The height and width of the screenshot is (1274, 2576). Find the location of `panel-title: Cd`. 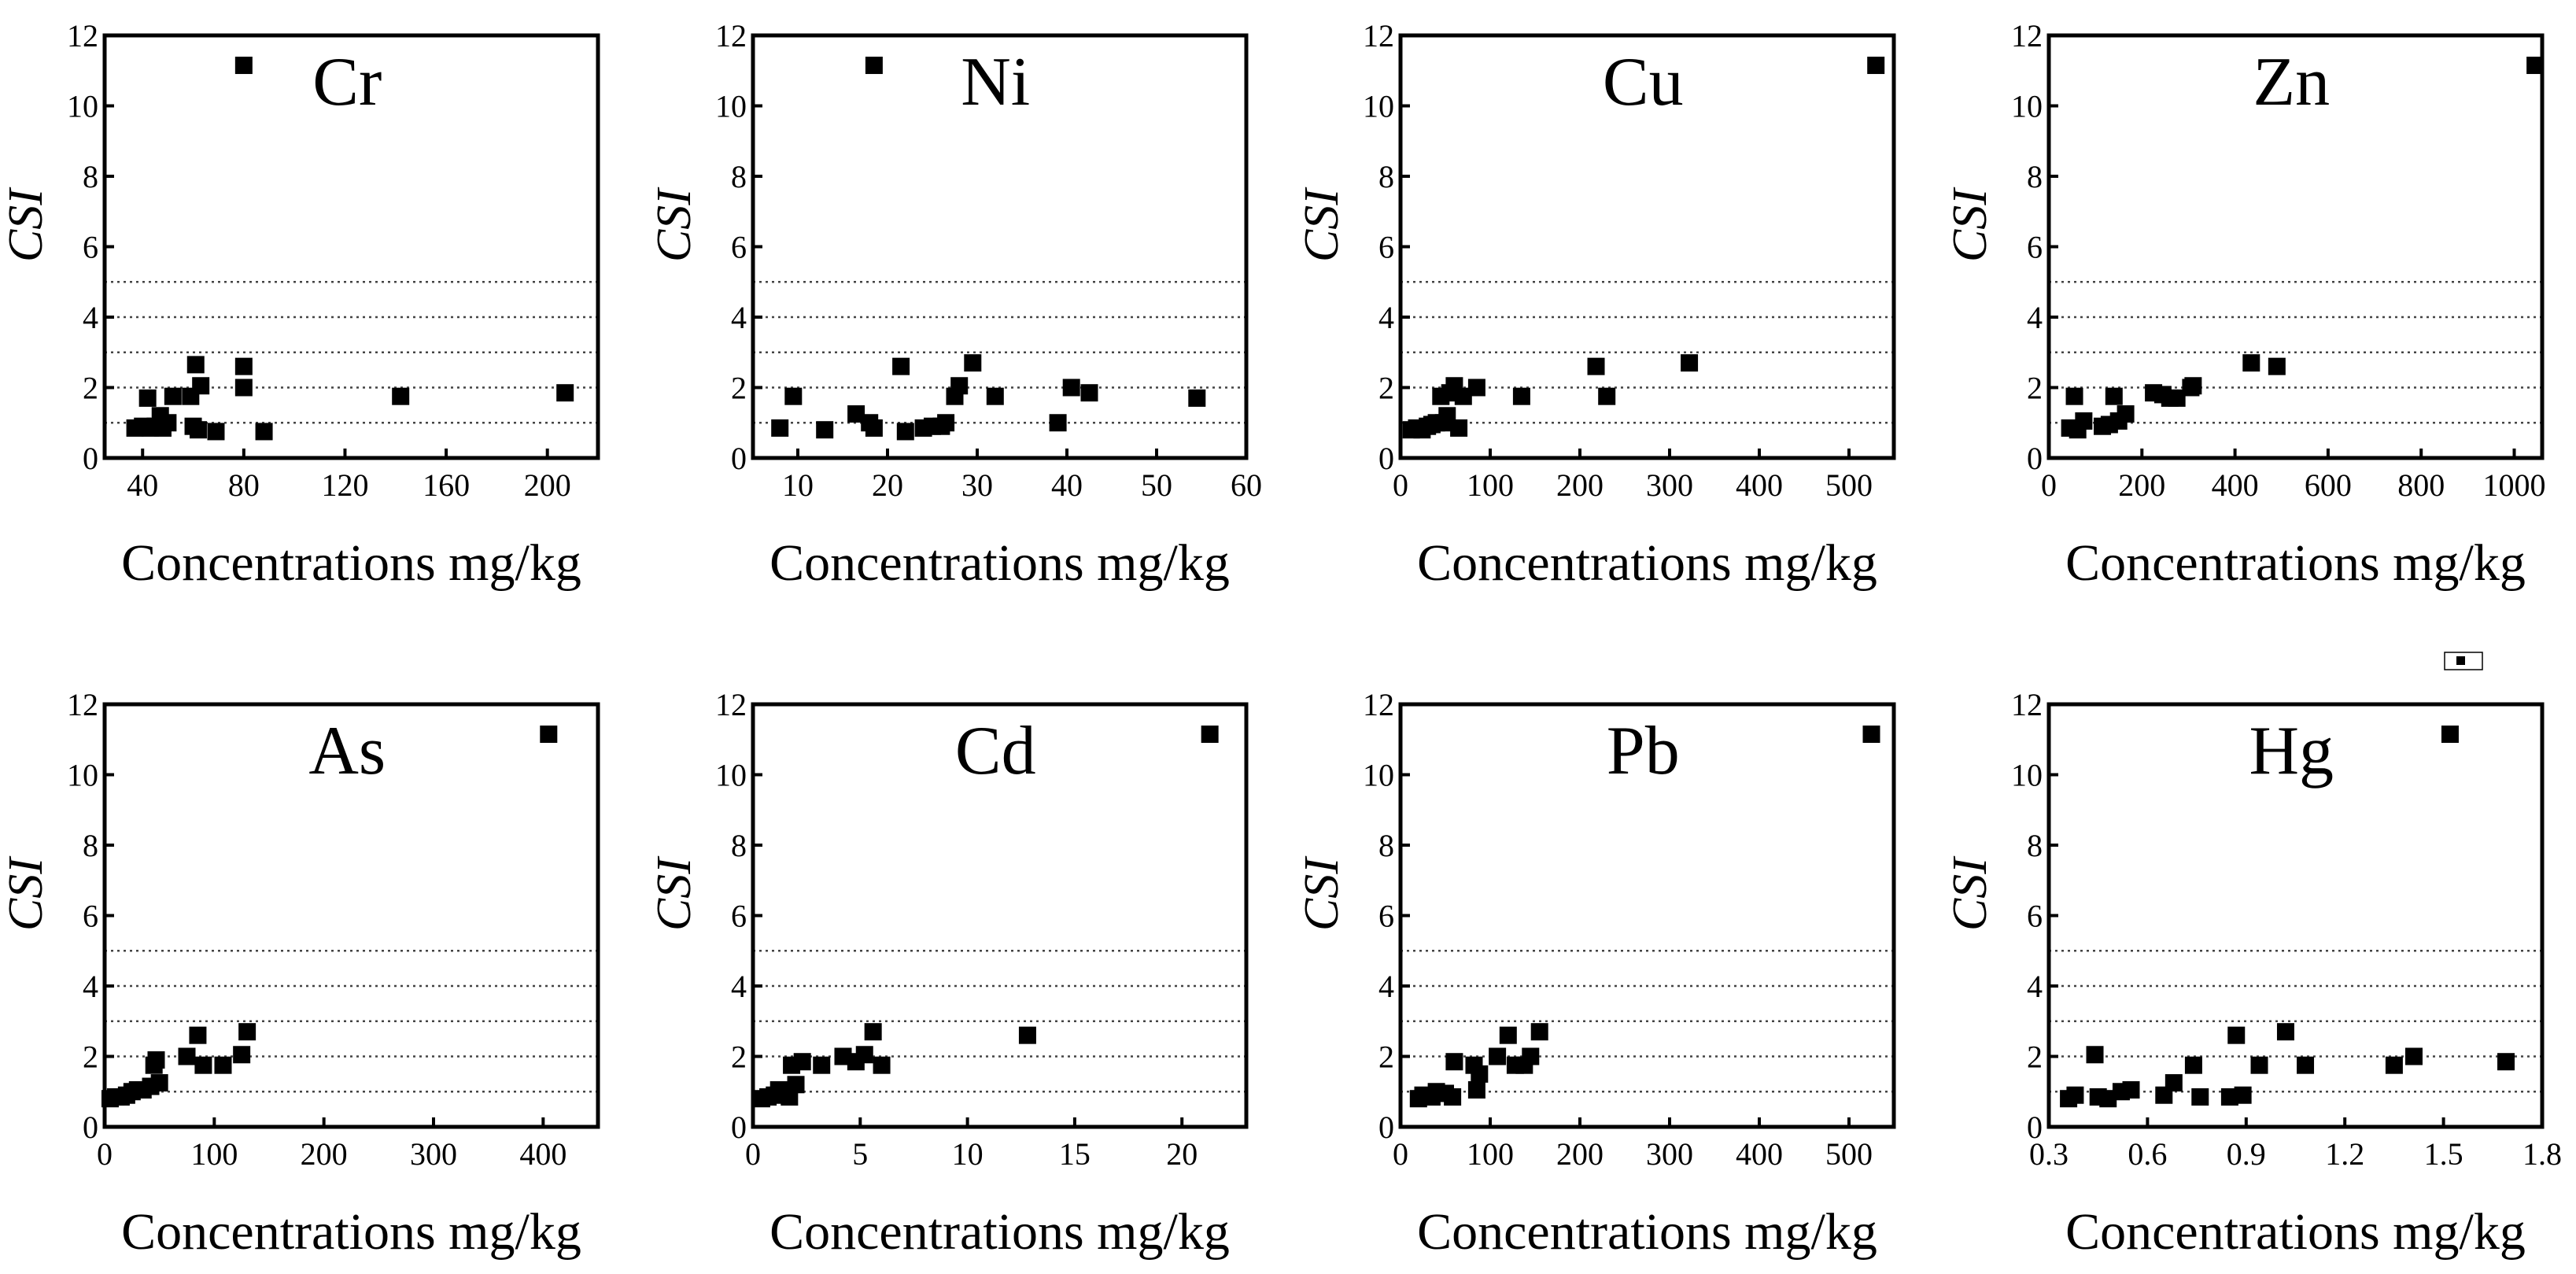

panel-title: Cd is located at coordinates (995, 751).